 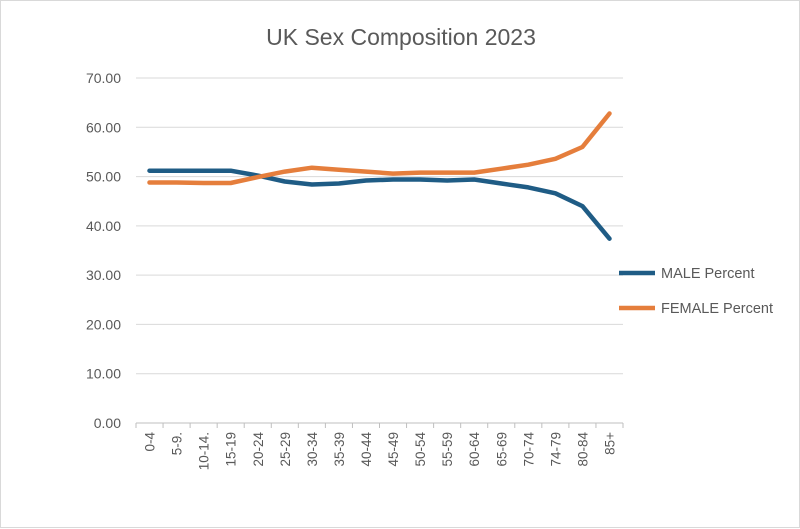 What do you see at coordinates (103, 78) in the screenshot?
I see `y-tick-label: 70.00` at bounding box center [103, 78].